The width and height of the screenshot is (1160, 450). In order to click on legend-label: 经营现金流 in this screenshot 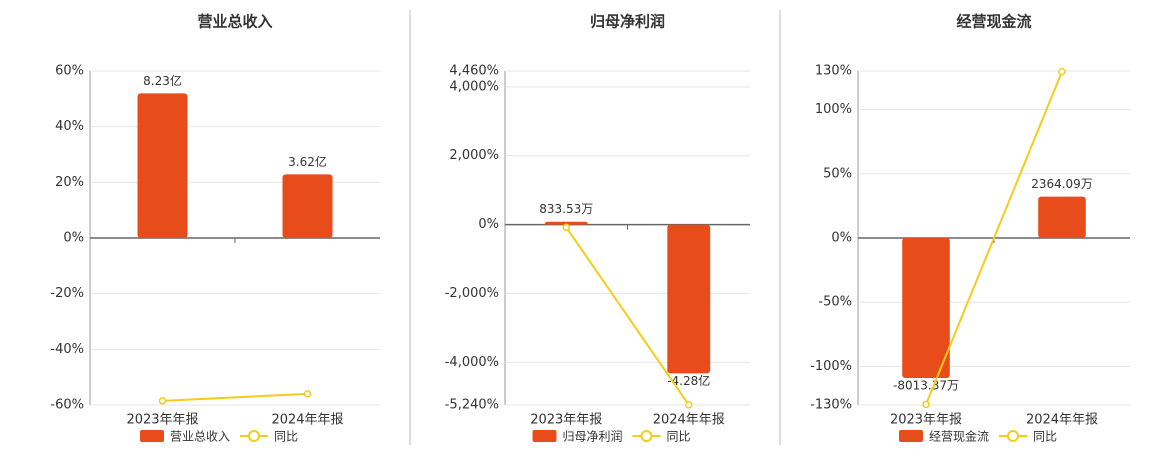, I will do `click(959, 436)`.